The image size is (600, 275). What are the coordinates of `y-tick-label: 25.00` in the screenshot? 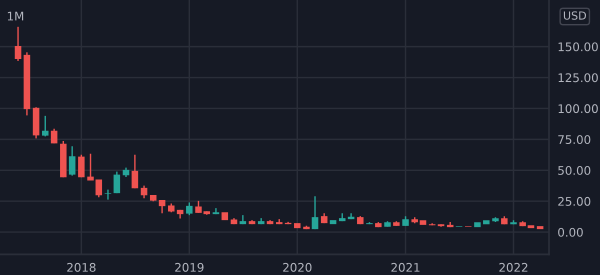 It's located at (574, 201).